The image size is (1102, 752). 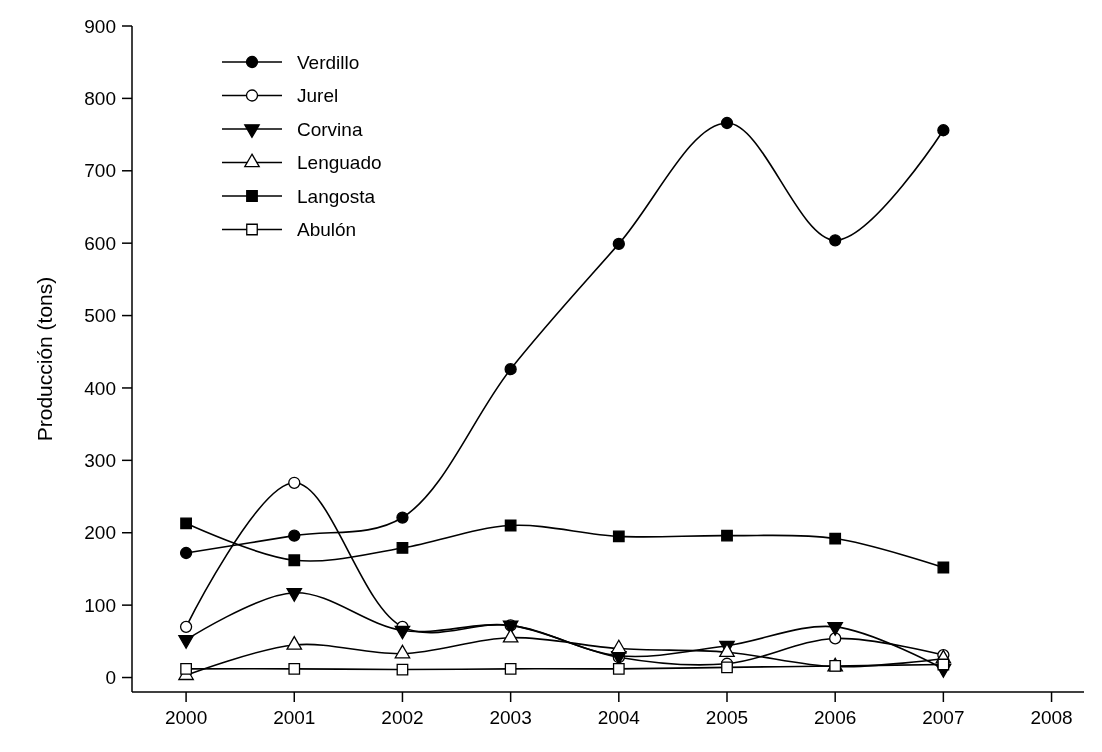 What do you see at coordinates (100, 171) in the screenshot?
I see `y-tick-label: 700` at bounding box center [100, 171].